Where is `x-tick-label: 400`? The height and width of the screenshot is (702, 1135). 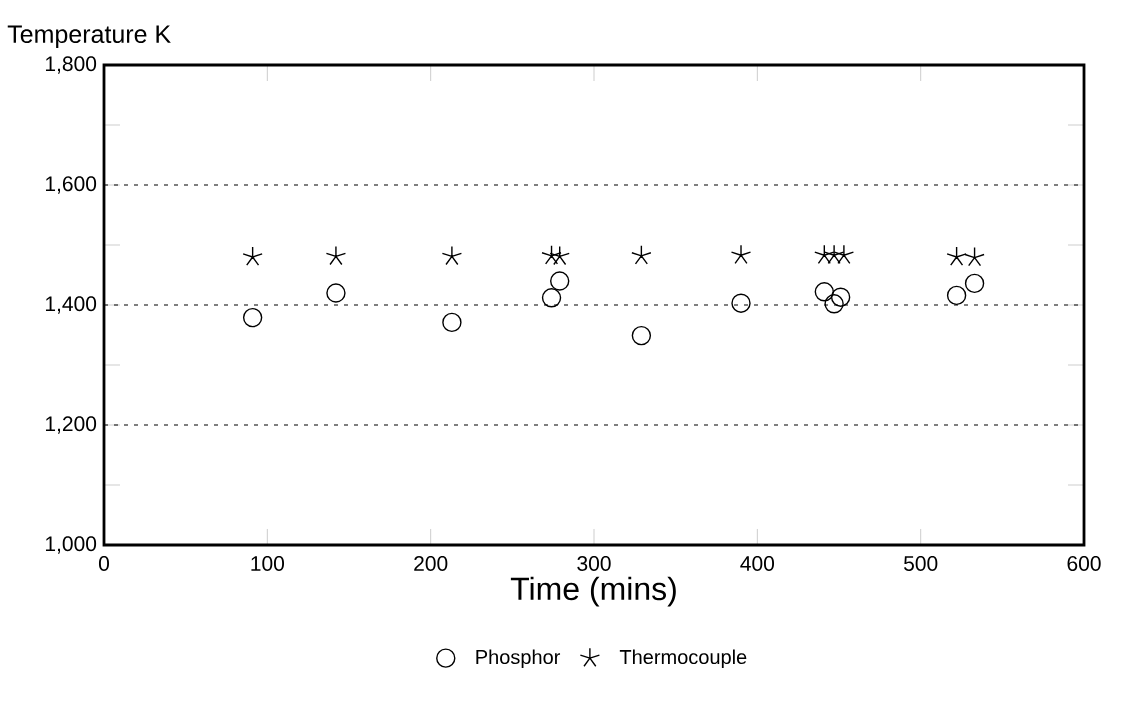 x-tick-label: 400 is located at coordinates (757, 563).